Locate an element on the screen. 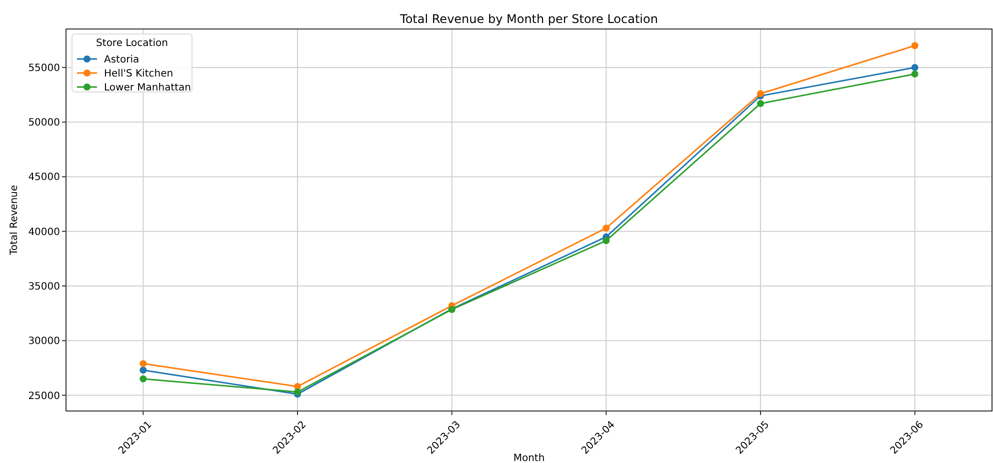  chart-title: Total Revenue by Month per Store Location is located at coordinates (528, 19).